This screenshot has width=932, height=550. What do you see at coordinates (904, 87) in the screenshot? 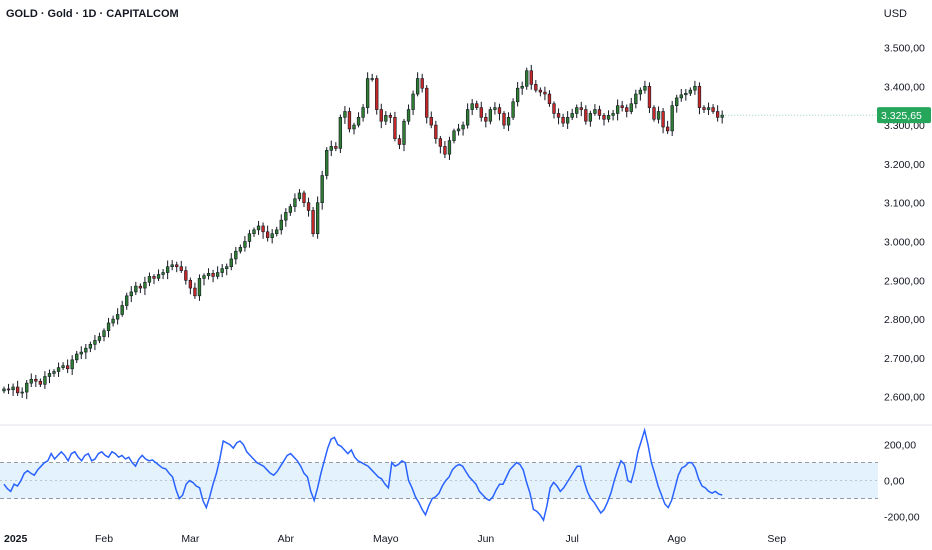
I see `price-tick-label: 3.400,00` at bounding box center [904, 87].